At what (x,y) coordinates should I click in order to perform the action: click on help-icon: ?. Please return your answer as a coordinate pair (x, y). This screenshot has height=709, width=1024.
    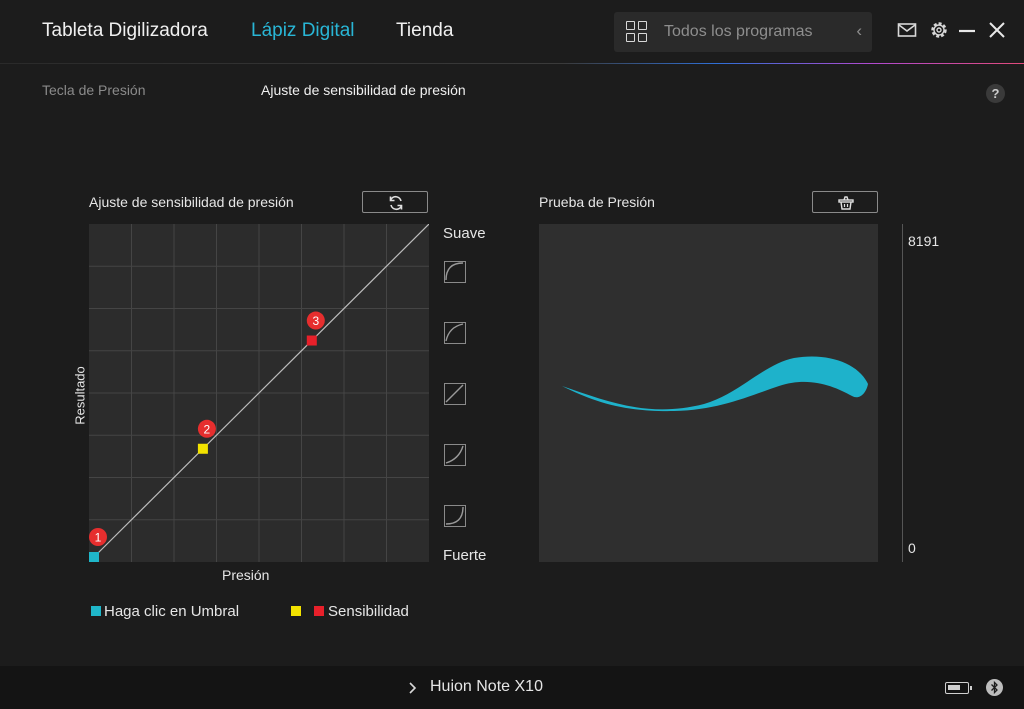
    Looking at the image, I should click on (995, 93).